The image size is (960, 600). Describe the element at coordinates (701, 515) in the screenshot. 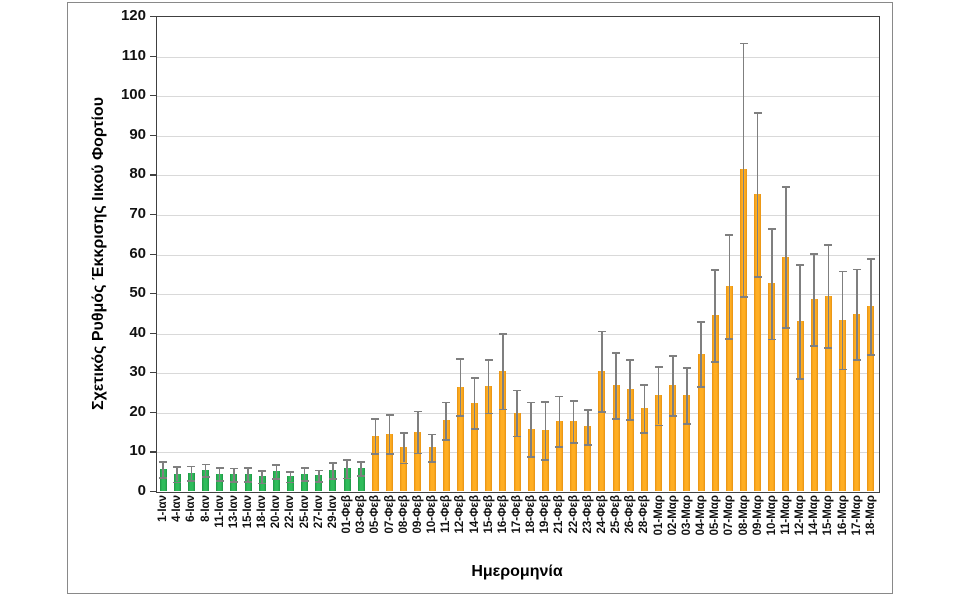

I see `x-axis-tick-label: 04-Μαρ` at that location.